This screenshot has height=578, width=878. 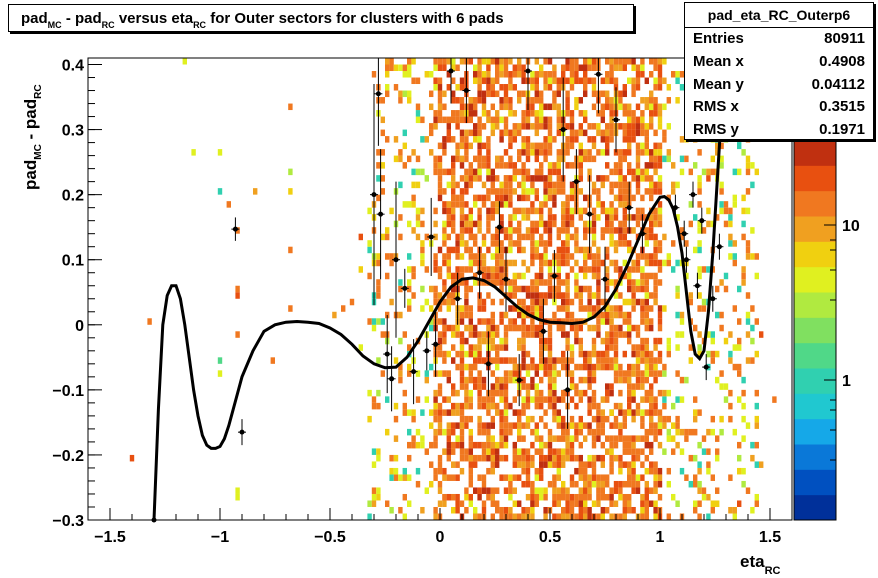 What do you see at coordinates (68, 456) in the screenshot?
I see `y-tick-label: −0.2` at bounding box center [68, 456].